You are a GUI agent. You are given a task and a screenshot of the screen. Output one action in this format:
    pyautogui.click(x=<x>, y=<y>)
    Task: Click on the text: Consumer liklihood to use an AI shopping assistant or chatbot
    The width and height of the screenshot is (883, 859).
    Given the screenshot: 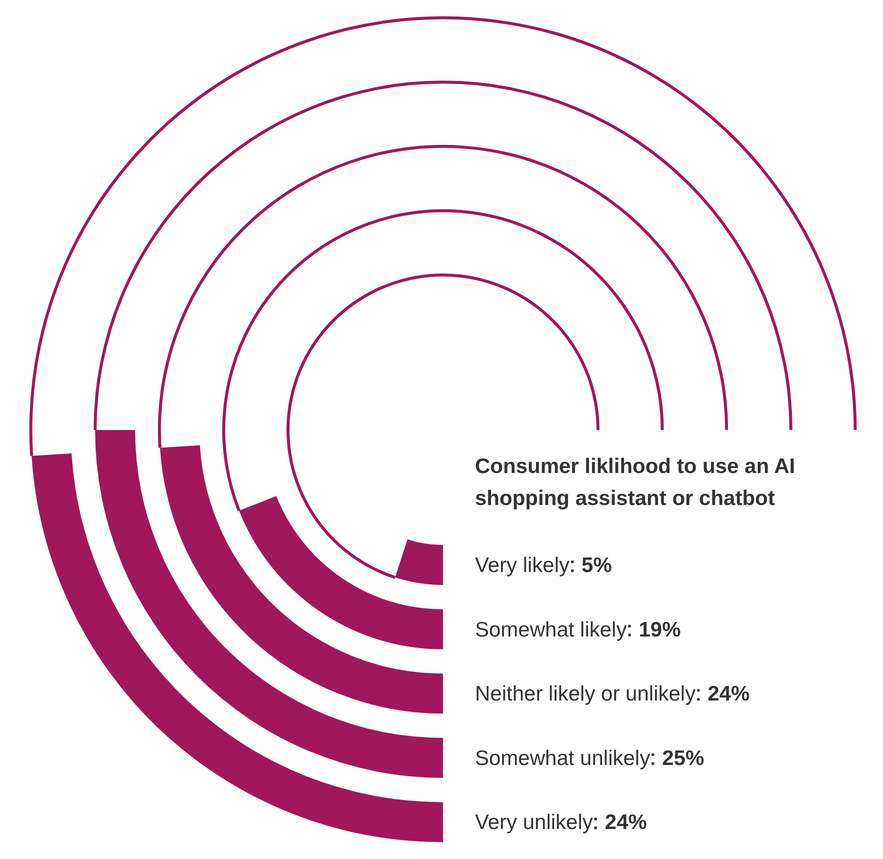 What is the action you would take?
    pyautogui.click(x=635, y=482)
    